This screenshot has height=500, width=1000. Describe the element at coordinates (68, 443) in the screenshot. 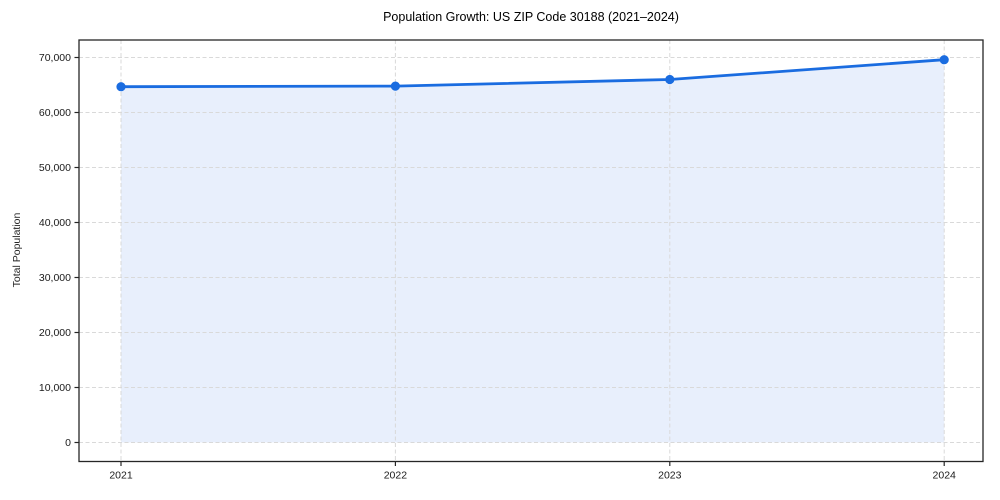

I see `y-tick-label: 0` at that location.